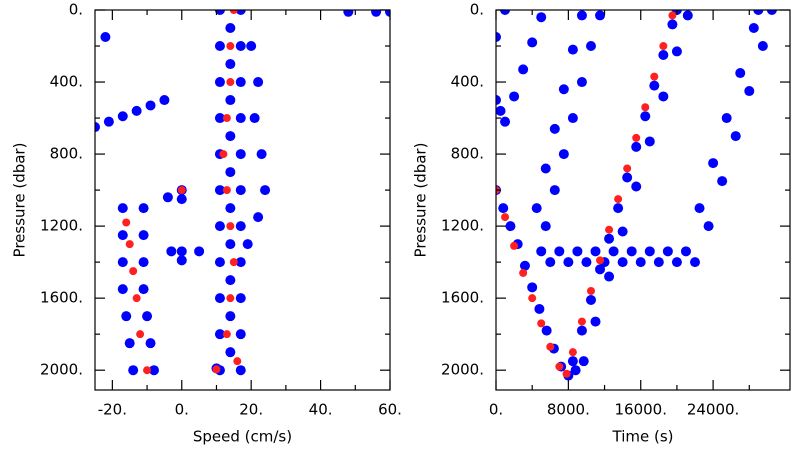 The height and width of the screenshot is (450, 800). I want to click on x-tick-label: 8000., so click(568, 410).